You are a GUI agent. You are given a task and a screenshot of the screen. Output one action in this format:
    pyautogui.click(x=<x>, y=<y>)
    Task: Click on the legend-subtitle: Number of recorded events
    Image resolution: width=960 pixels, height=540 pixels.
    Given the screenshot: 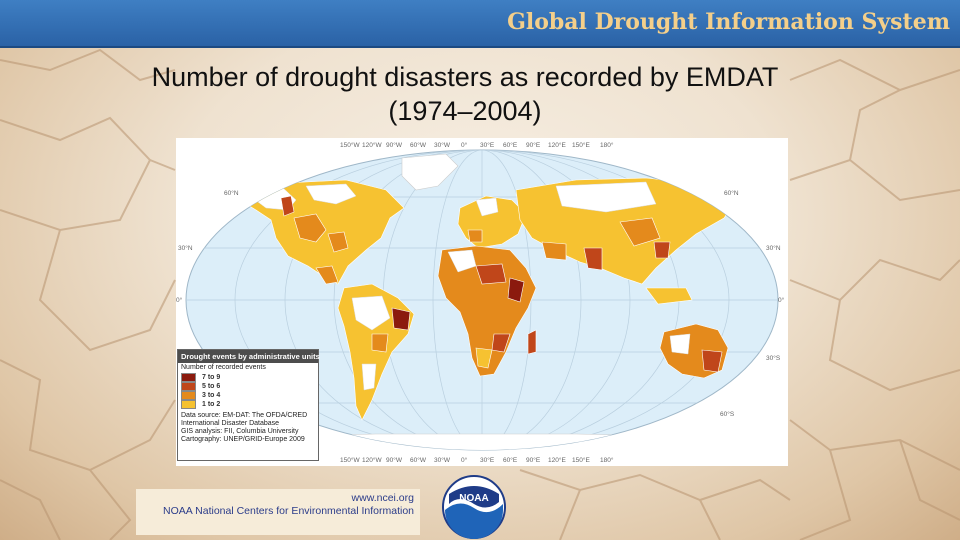 What is the action you would take?
    pyautogui.click(x=223, y=367)
    